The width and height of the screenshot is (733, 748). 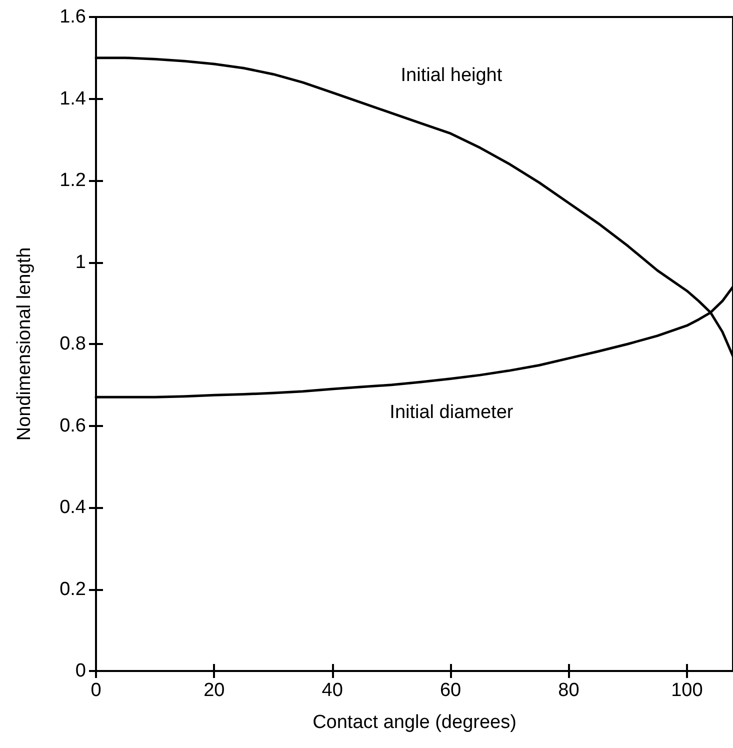 What do you see at coordinates (569, 690) in the screenshot?
I see `x-tick-label: 80` at bounding box center [569, 690].